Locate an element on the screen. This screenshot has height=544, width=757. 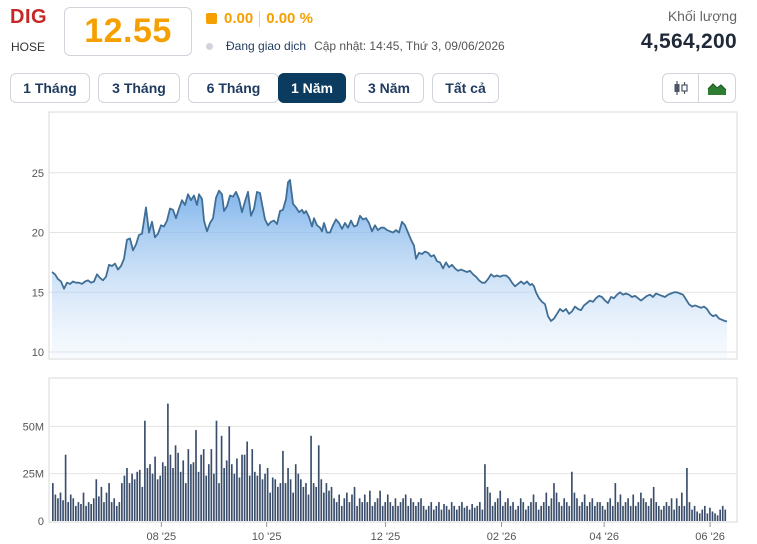
tab-1-month: 1 Tháng is located at coordinates (50, 88).